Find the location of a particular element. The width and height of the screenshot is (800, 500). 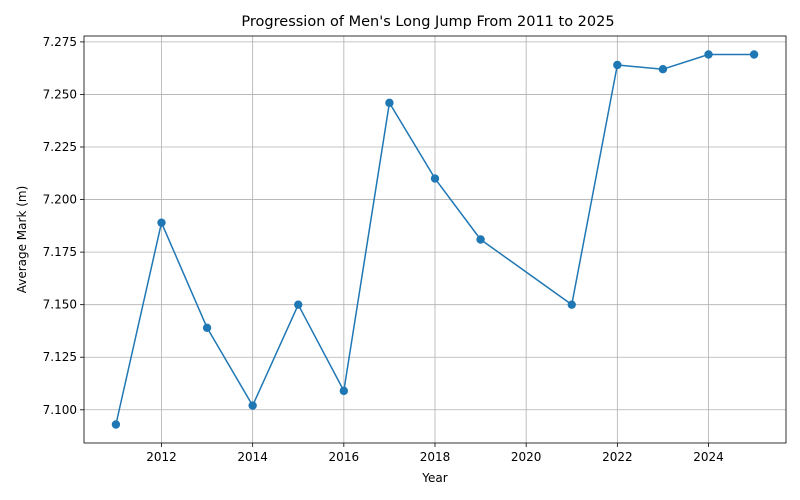

x-tick-label: 2014 is located at coordinates (252, 457).